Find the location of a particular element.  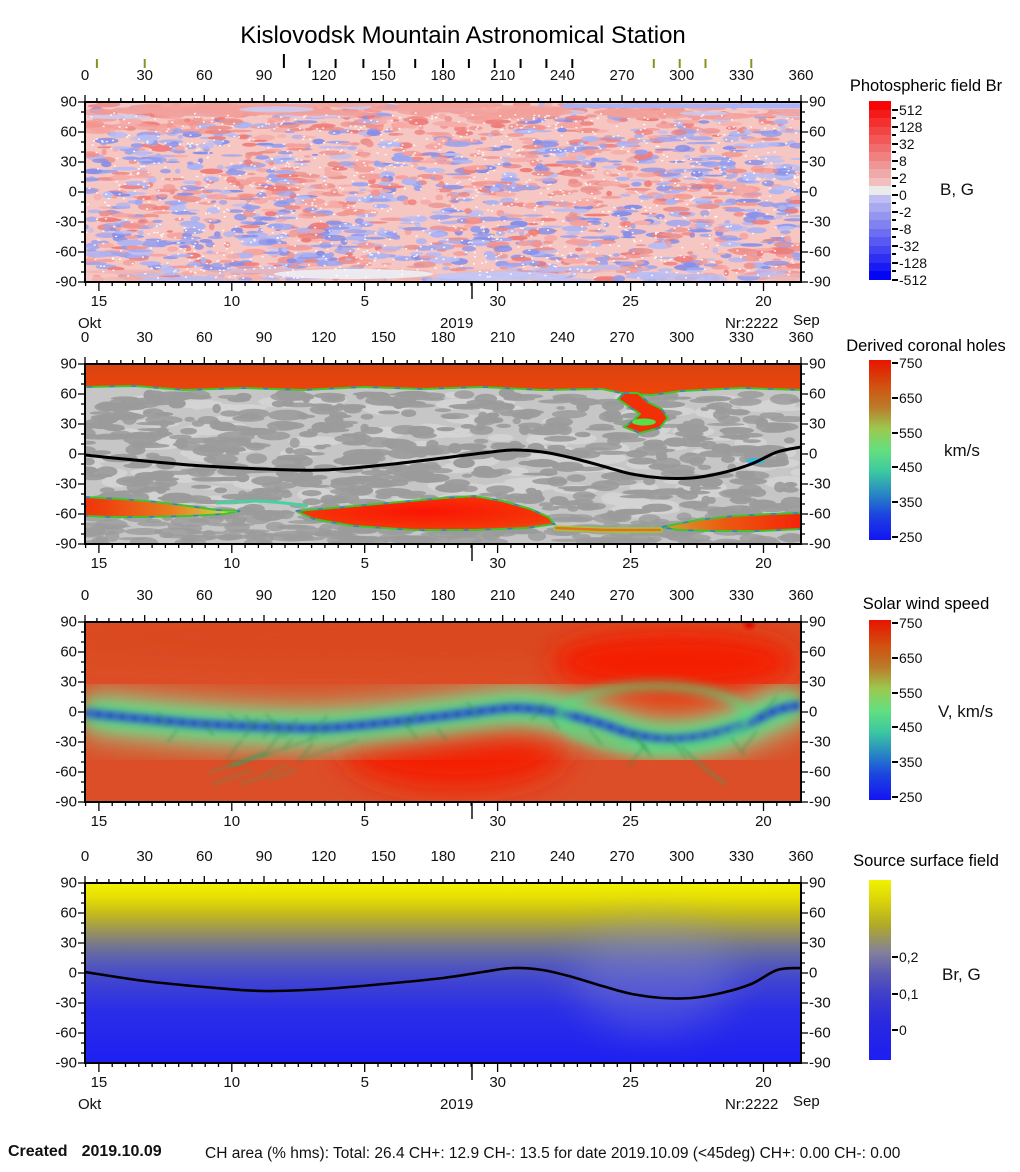

colorbar-tick-label: 2 is located at coordinates (903, 177).